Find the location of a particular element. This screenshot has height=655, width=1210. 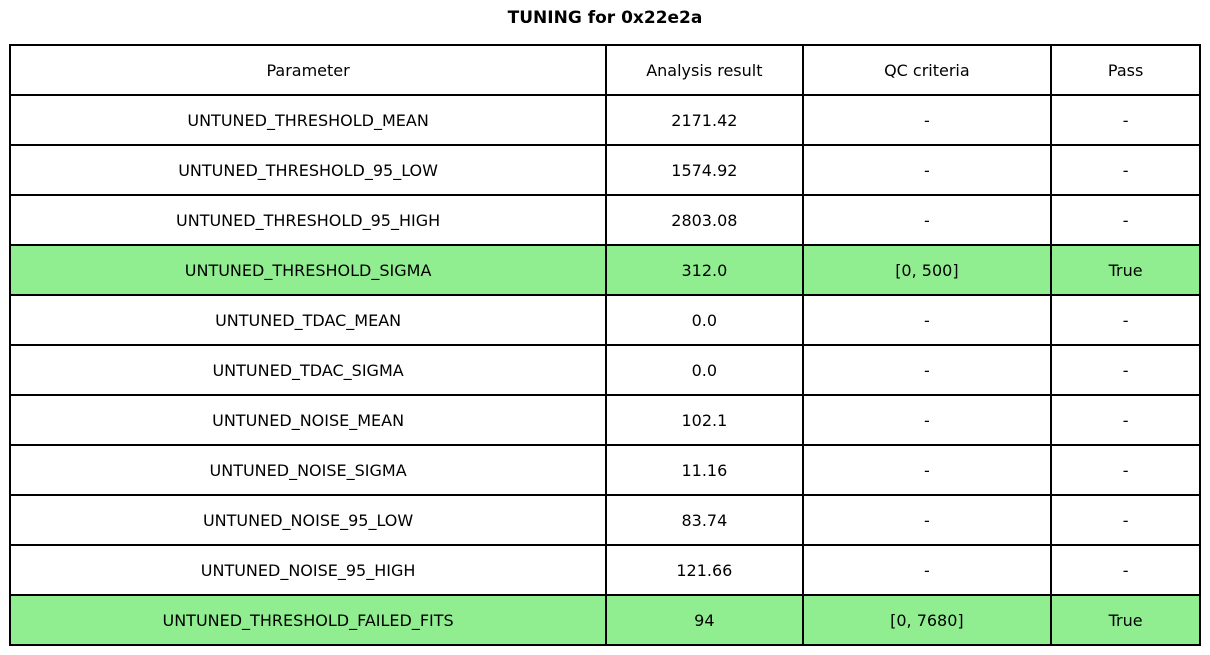

table-row: UNTUNED_NOISE_SIGMA 11.16 - - is located at coordinates (604, 470).